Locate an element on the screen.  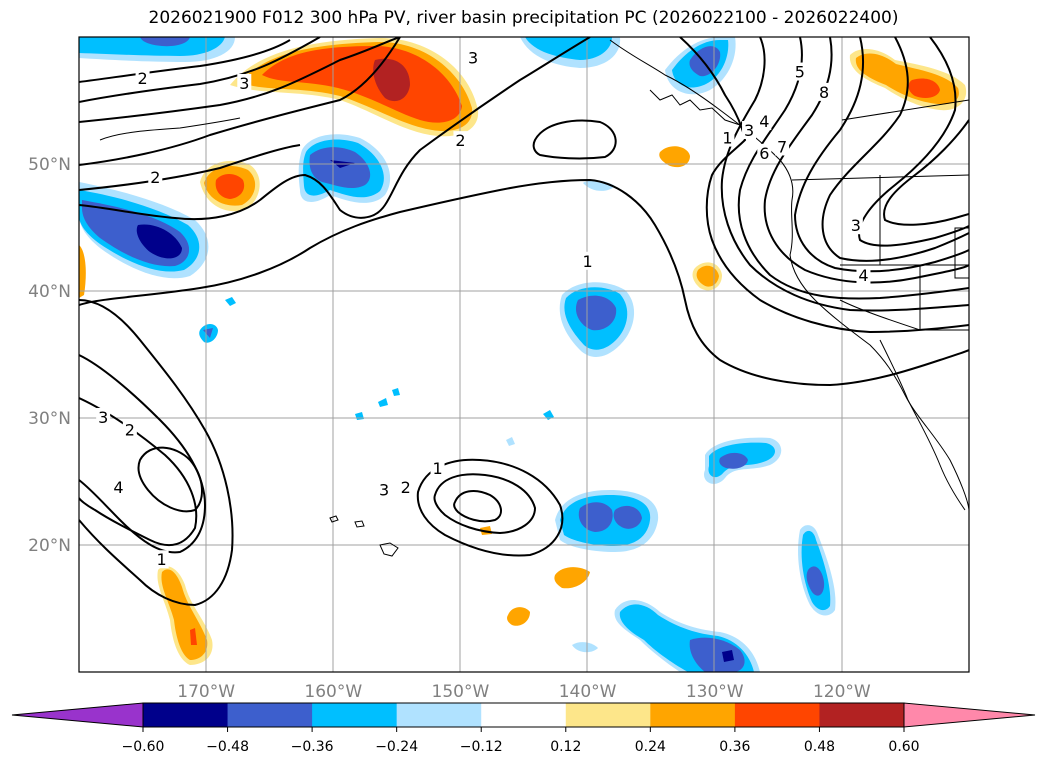
lon-tick-label: 170°W is located at coordinates (206, 692).